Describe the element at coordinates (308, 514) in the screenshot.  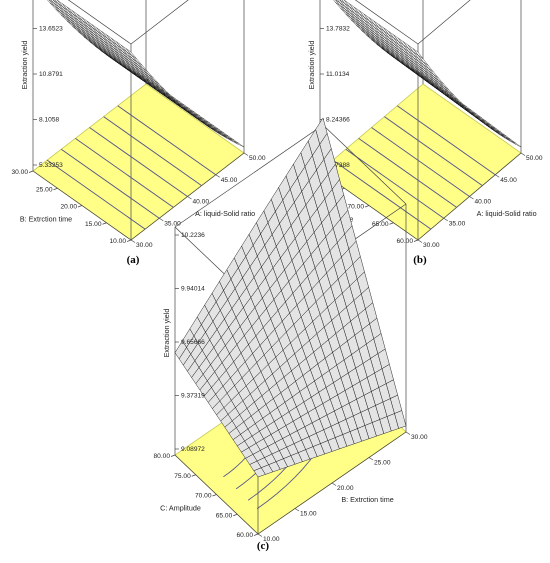
I see `x-tick-label: 15.00` at that location.